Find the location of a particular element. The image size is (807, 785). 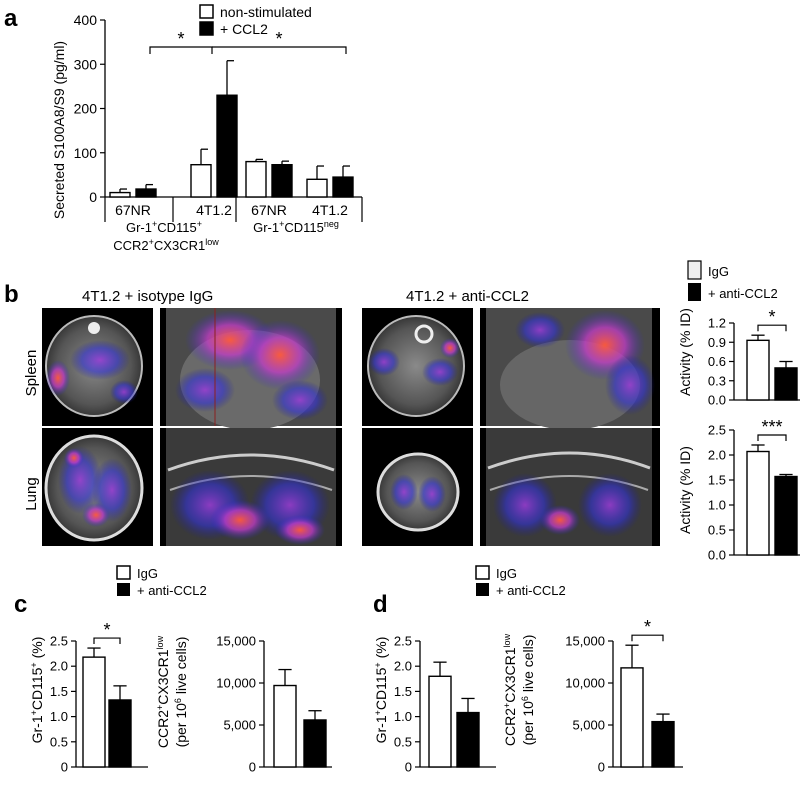

panel-d-ylabel-2b: (per 106 live cells) is located at coordinates (528, 690).